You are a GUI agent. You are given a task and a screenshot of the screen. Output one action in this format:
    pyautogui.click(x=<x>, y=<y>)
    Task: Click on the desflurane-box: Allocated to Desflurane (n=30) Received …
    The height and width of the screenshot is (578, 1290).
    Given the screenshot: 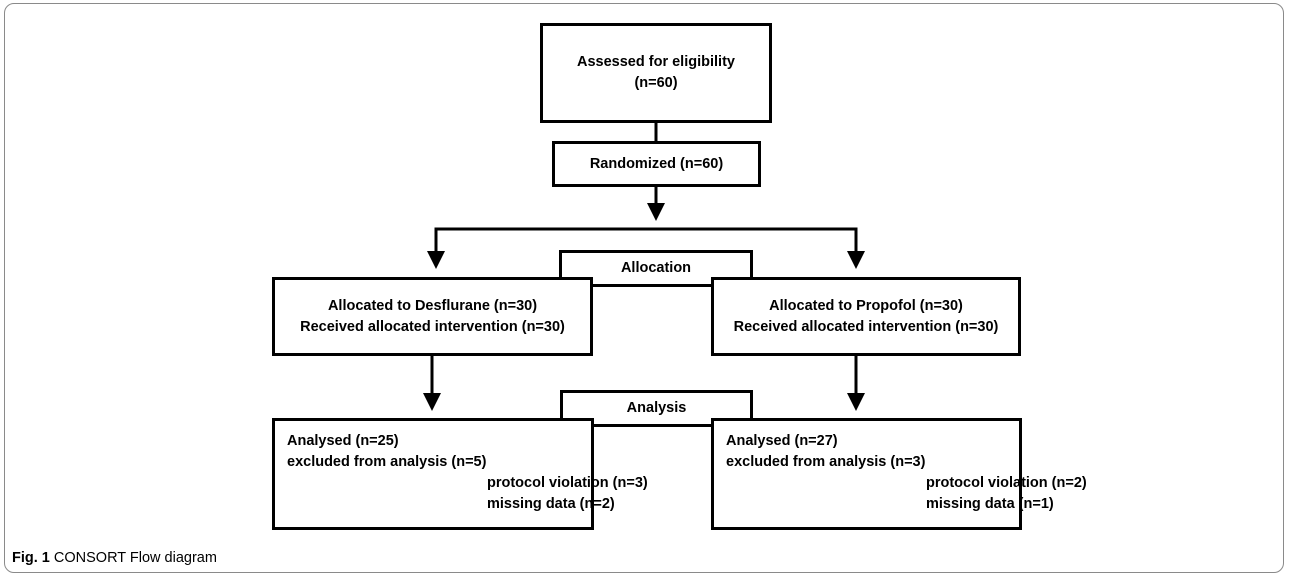 What is the action you would take?
    pyautogui.click(x=432, y=316)
    